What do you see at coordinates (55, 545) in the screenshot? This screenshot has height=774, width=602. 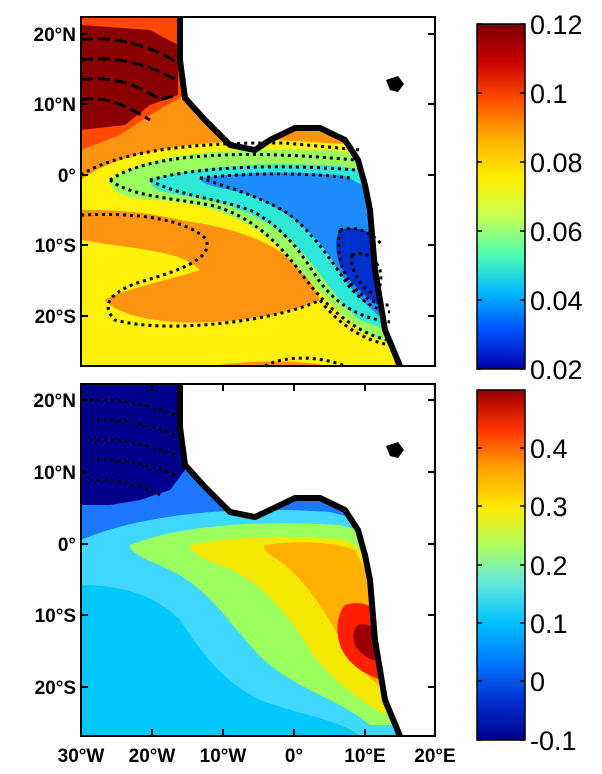 I see `bottom-y-tick-labels: 20°N 10°N 0° 10°S 20°S` at bounding box center [55, 545].